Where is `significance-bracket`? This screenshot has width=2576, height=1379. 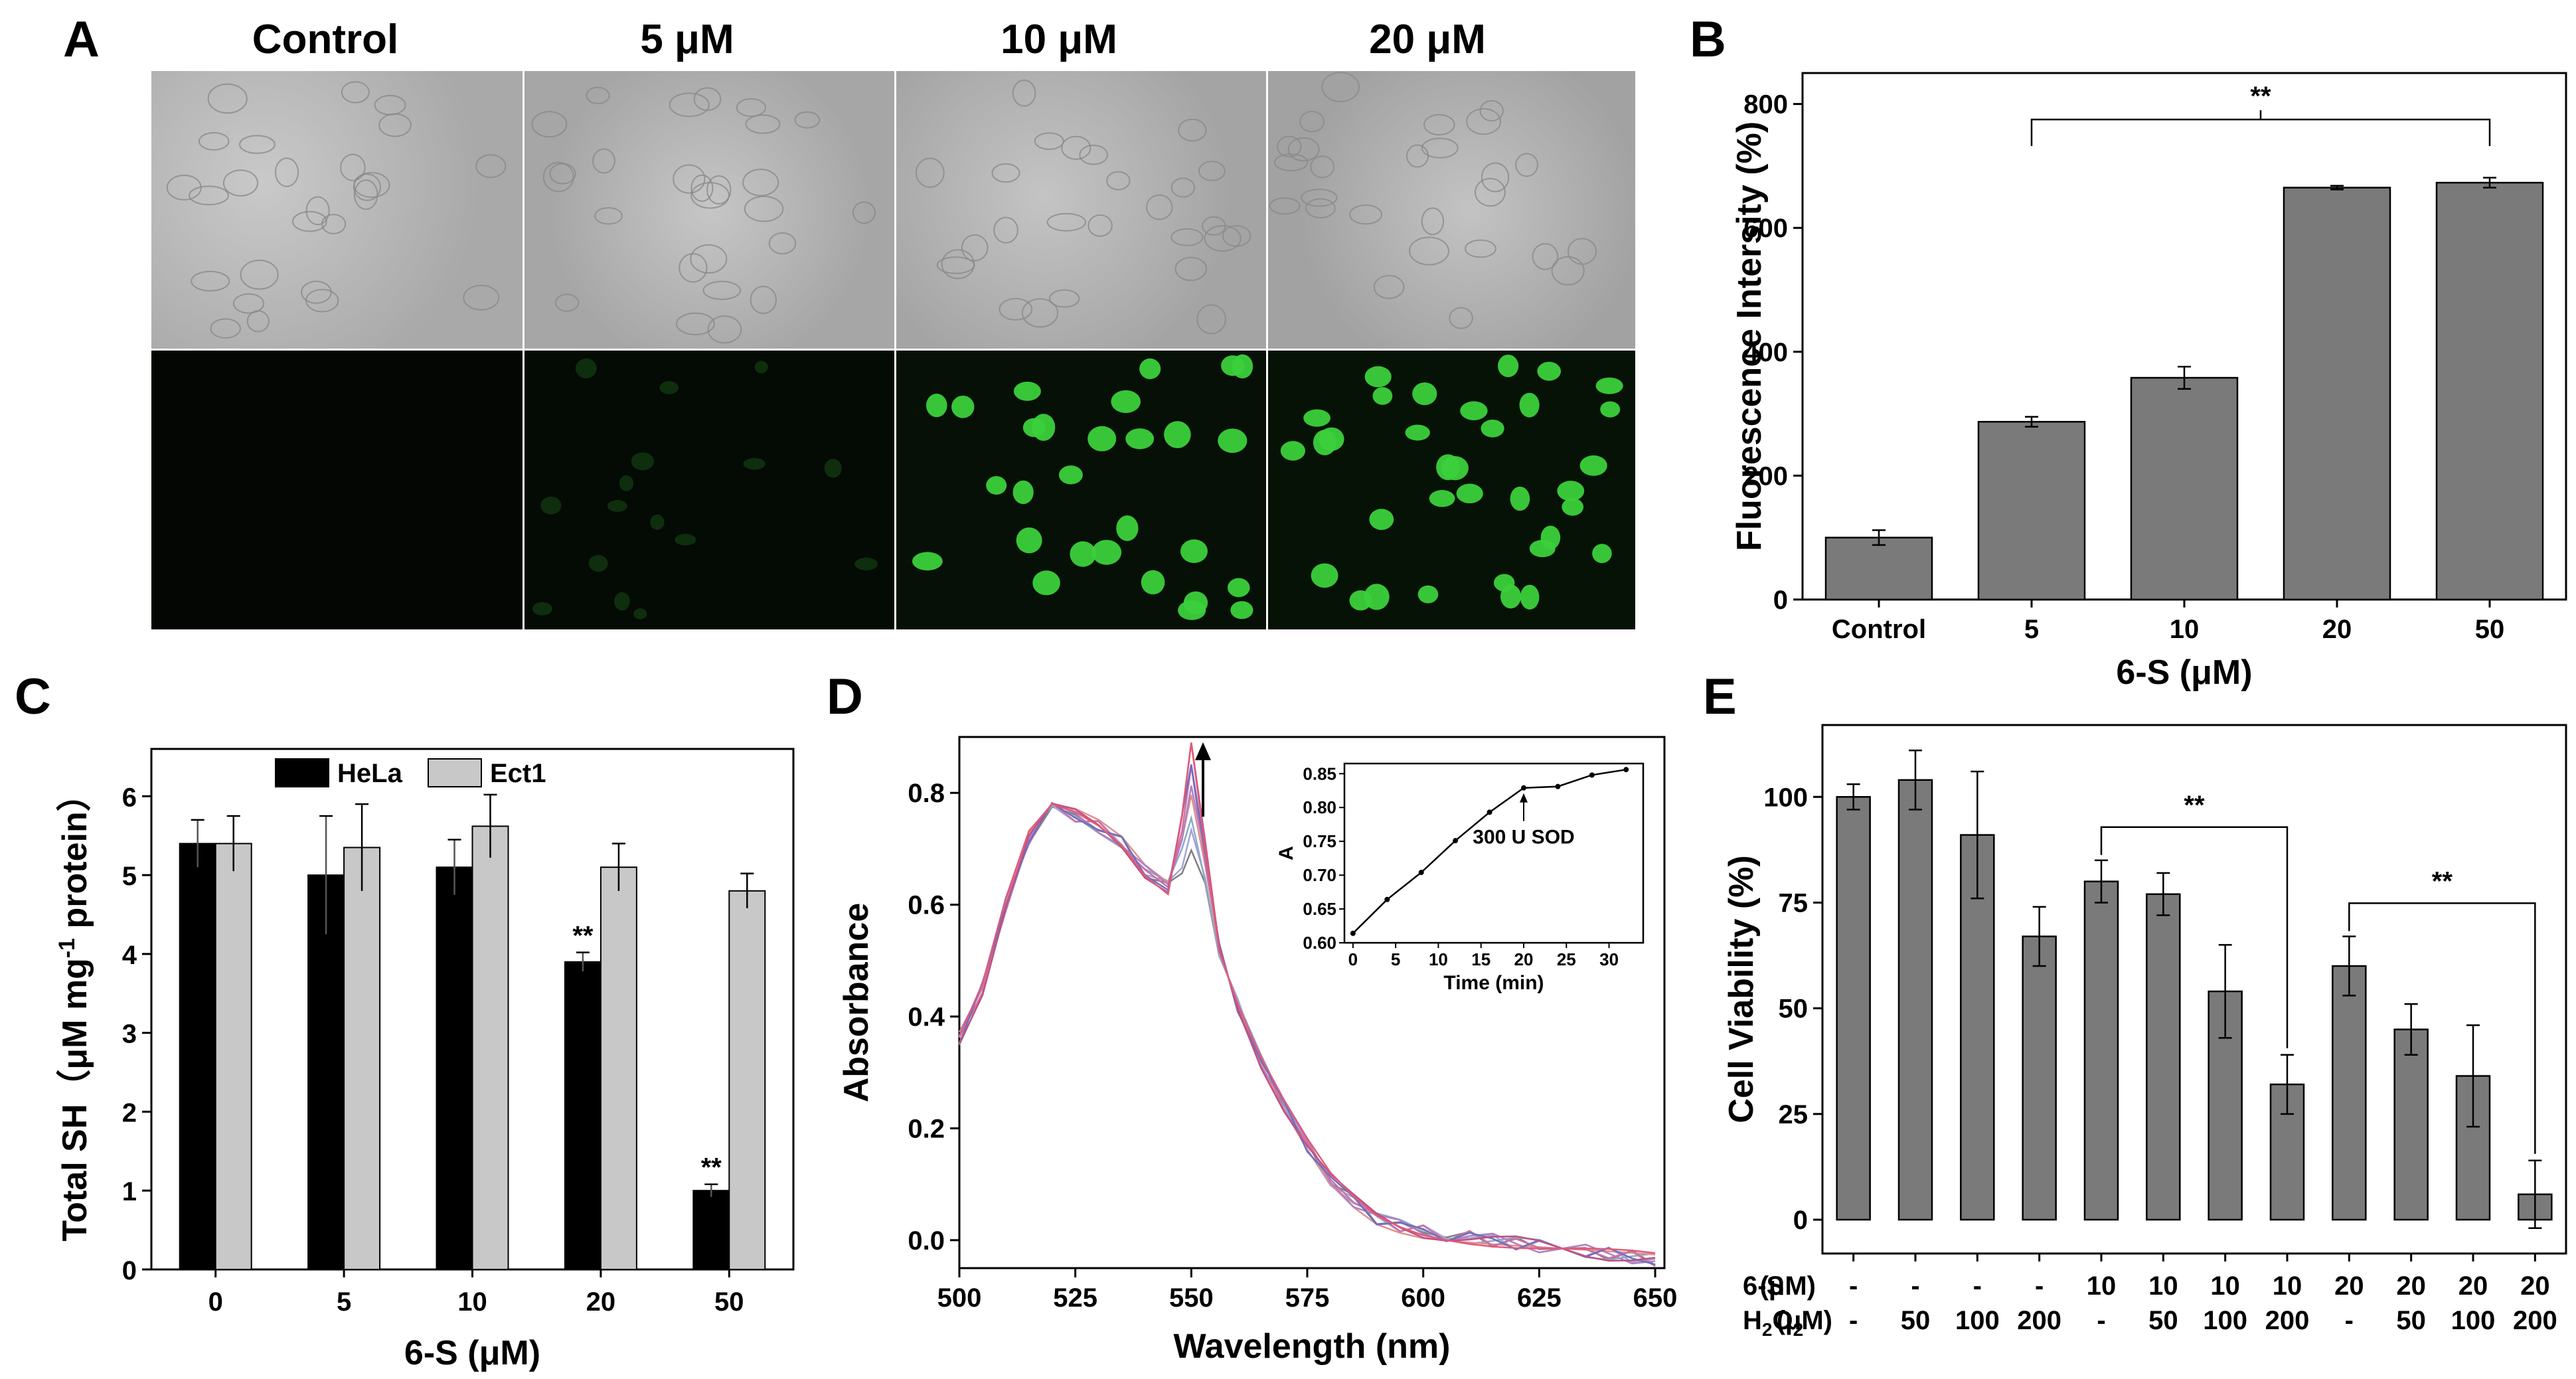 significance-bracket is located at coordinates (2194, 937).